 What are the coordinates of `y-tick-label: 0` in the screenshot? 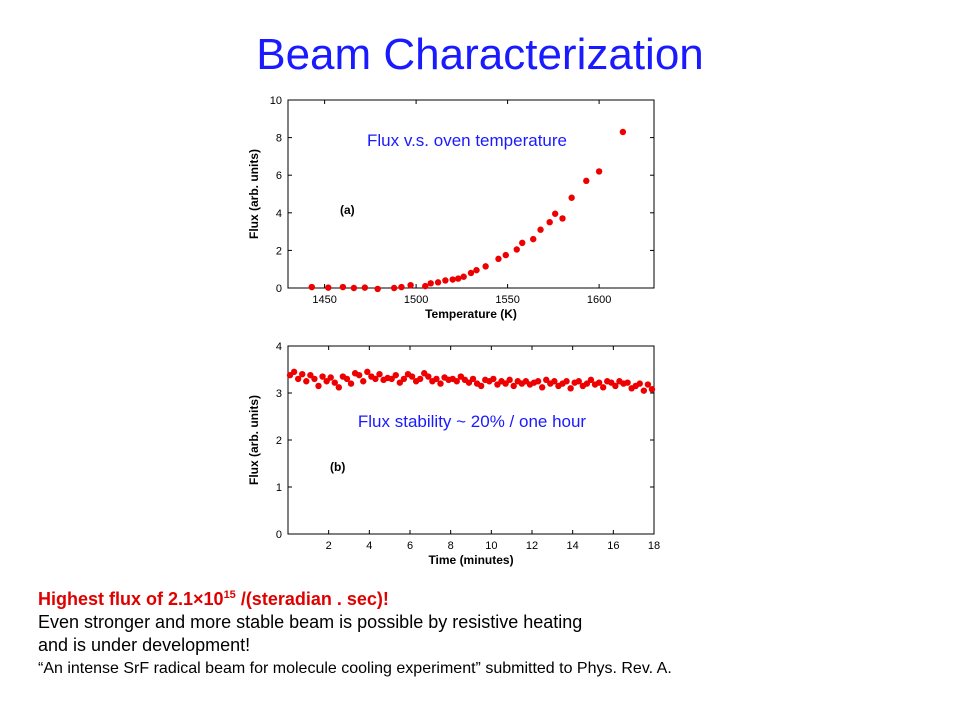 It's located at (279, 289).